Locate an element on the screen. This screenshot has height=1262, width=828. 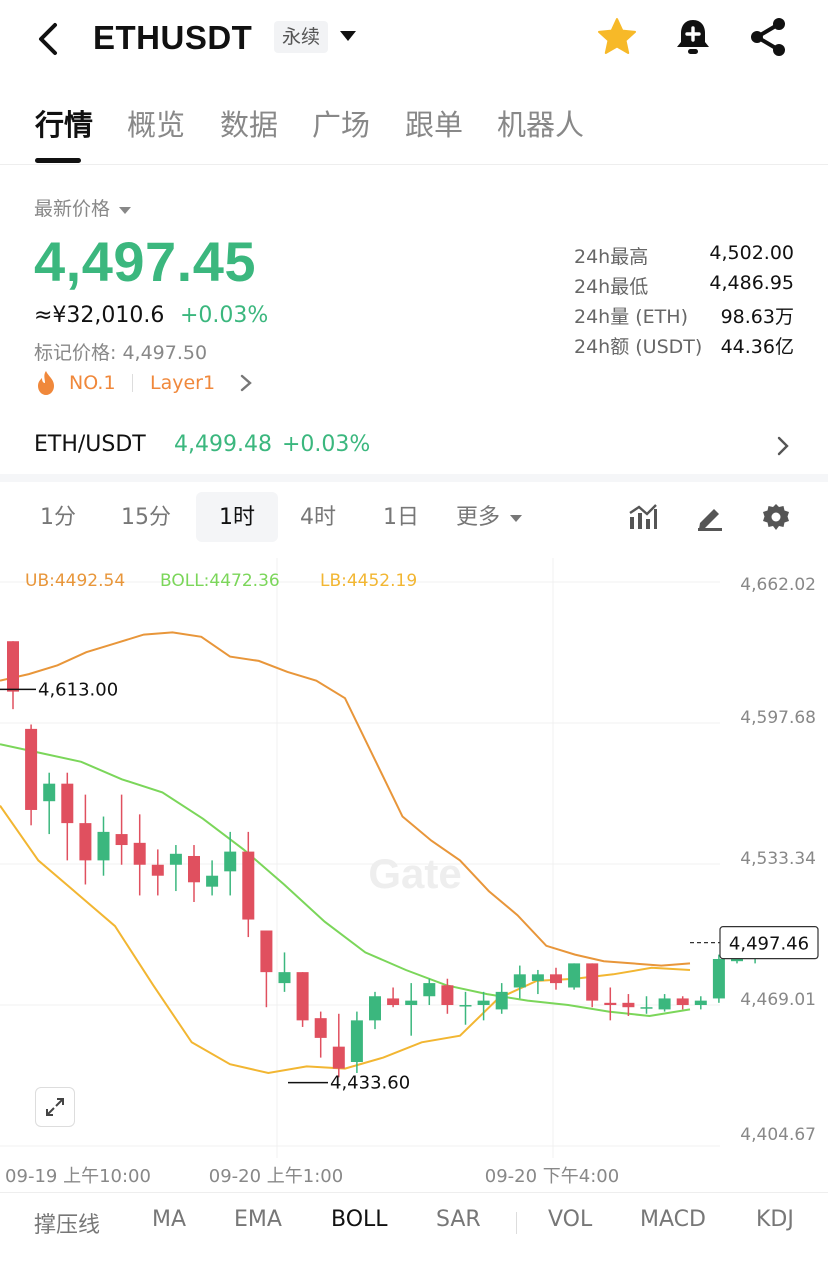
last-price: 4,497.45 is located at coordinates (145, 261).